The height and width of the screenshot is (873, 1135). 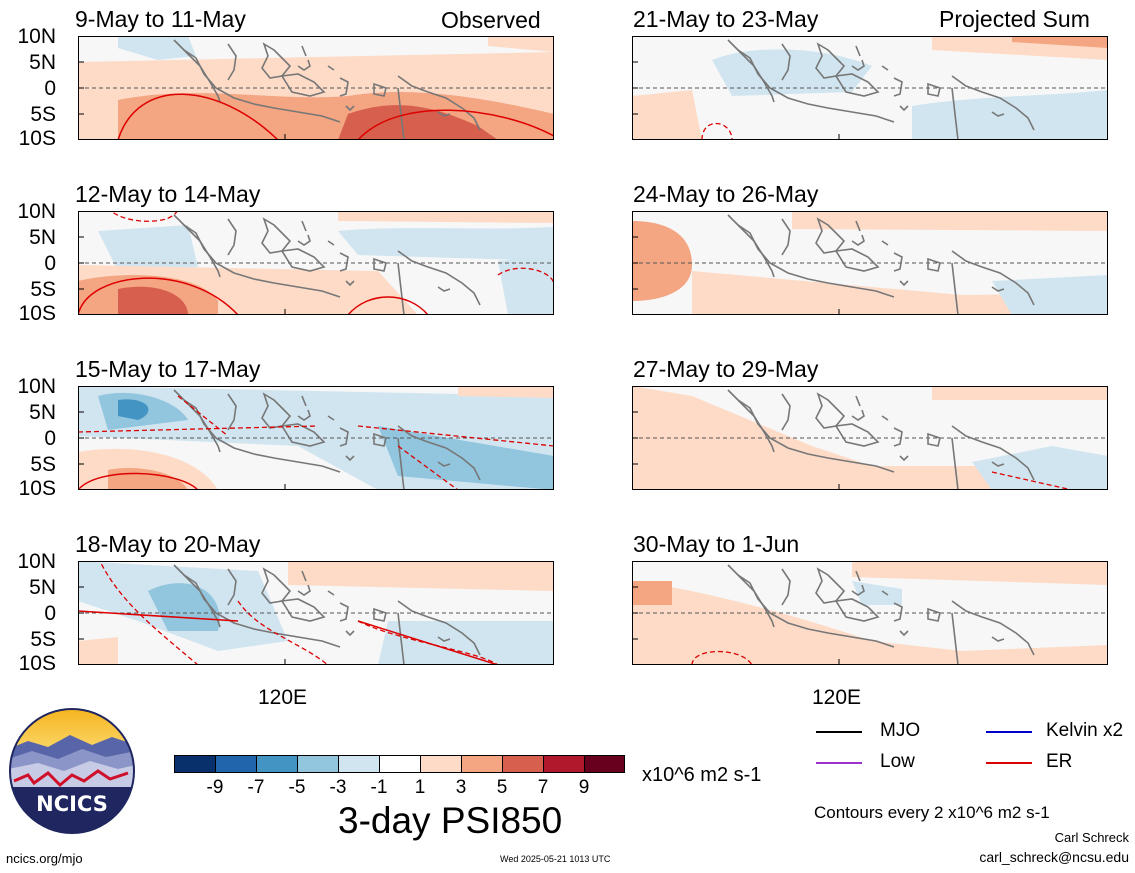 I want to click on lat-tick: 10S, so click(x=37, y=663).